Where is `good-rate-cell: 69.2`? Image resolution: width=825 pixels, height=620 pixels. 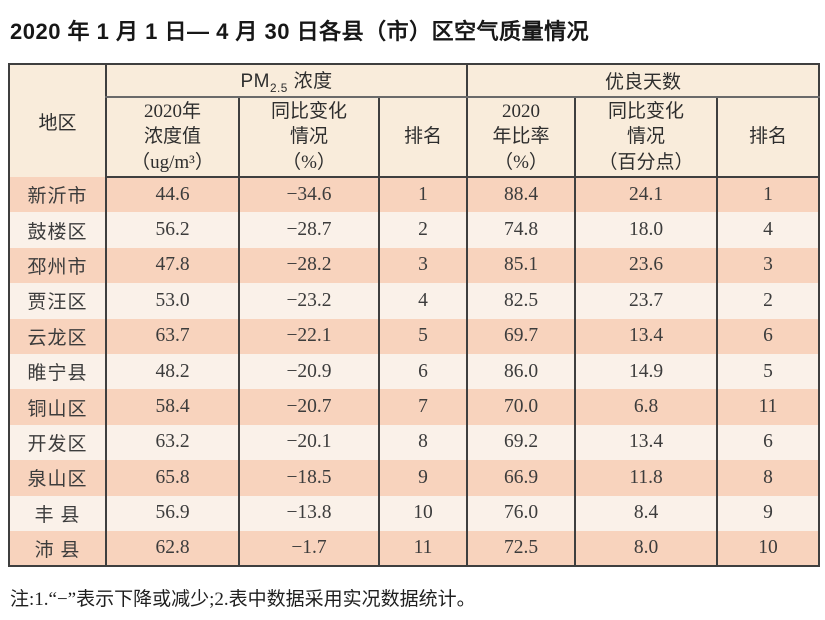 good-rate-cell: 69.2 is located at coordinates (521, 442).